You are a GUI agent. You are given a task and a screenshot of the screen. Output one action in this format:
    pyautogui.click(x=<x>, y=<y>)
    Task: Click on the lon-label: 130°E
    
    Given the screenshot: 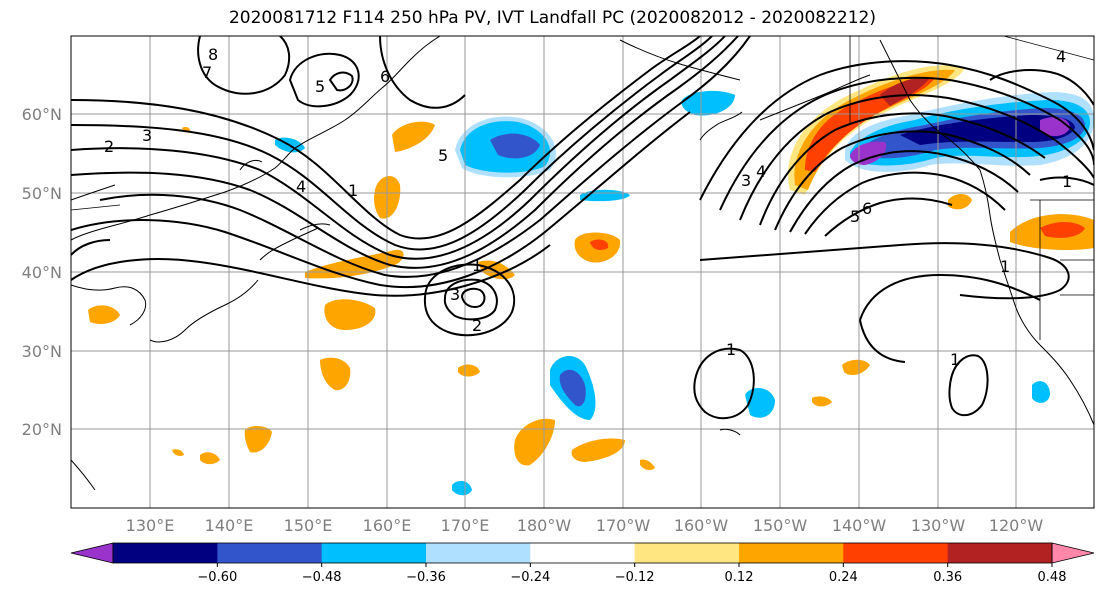 What is the action you would take?
    pyautogui.click(x=150, y=525)
    